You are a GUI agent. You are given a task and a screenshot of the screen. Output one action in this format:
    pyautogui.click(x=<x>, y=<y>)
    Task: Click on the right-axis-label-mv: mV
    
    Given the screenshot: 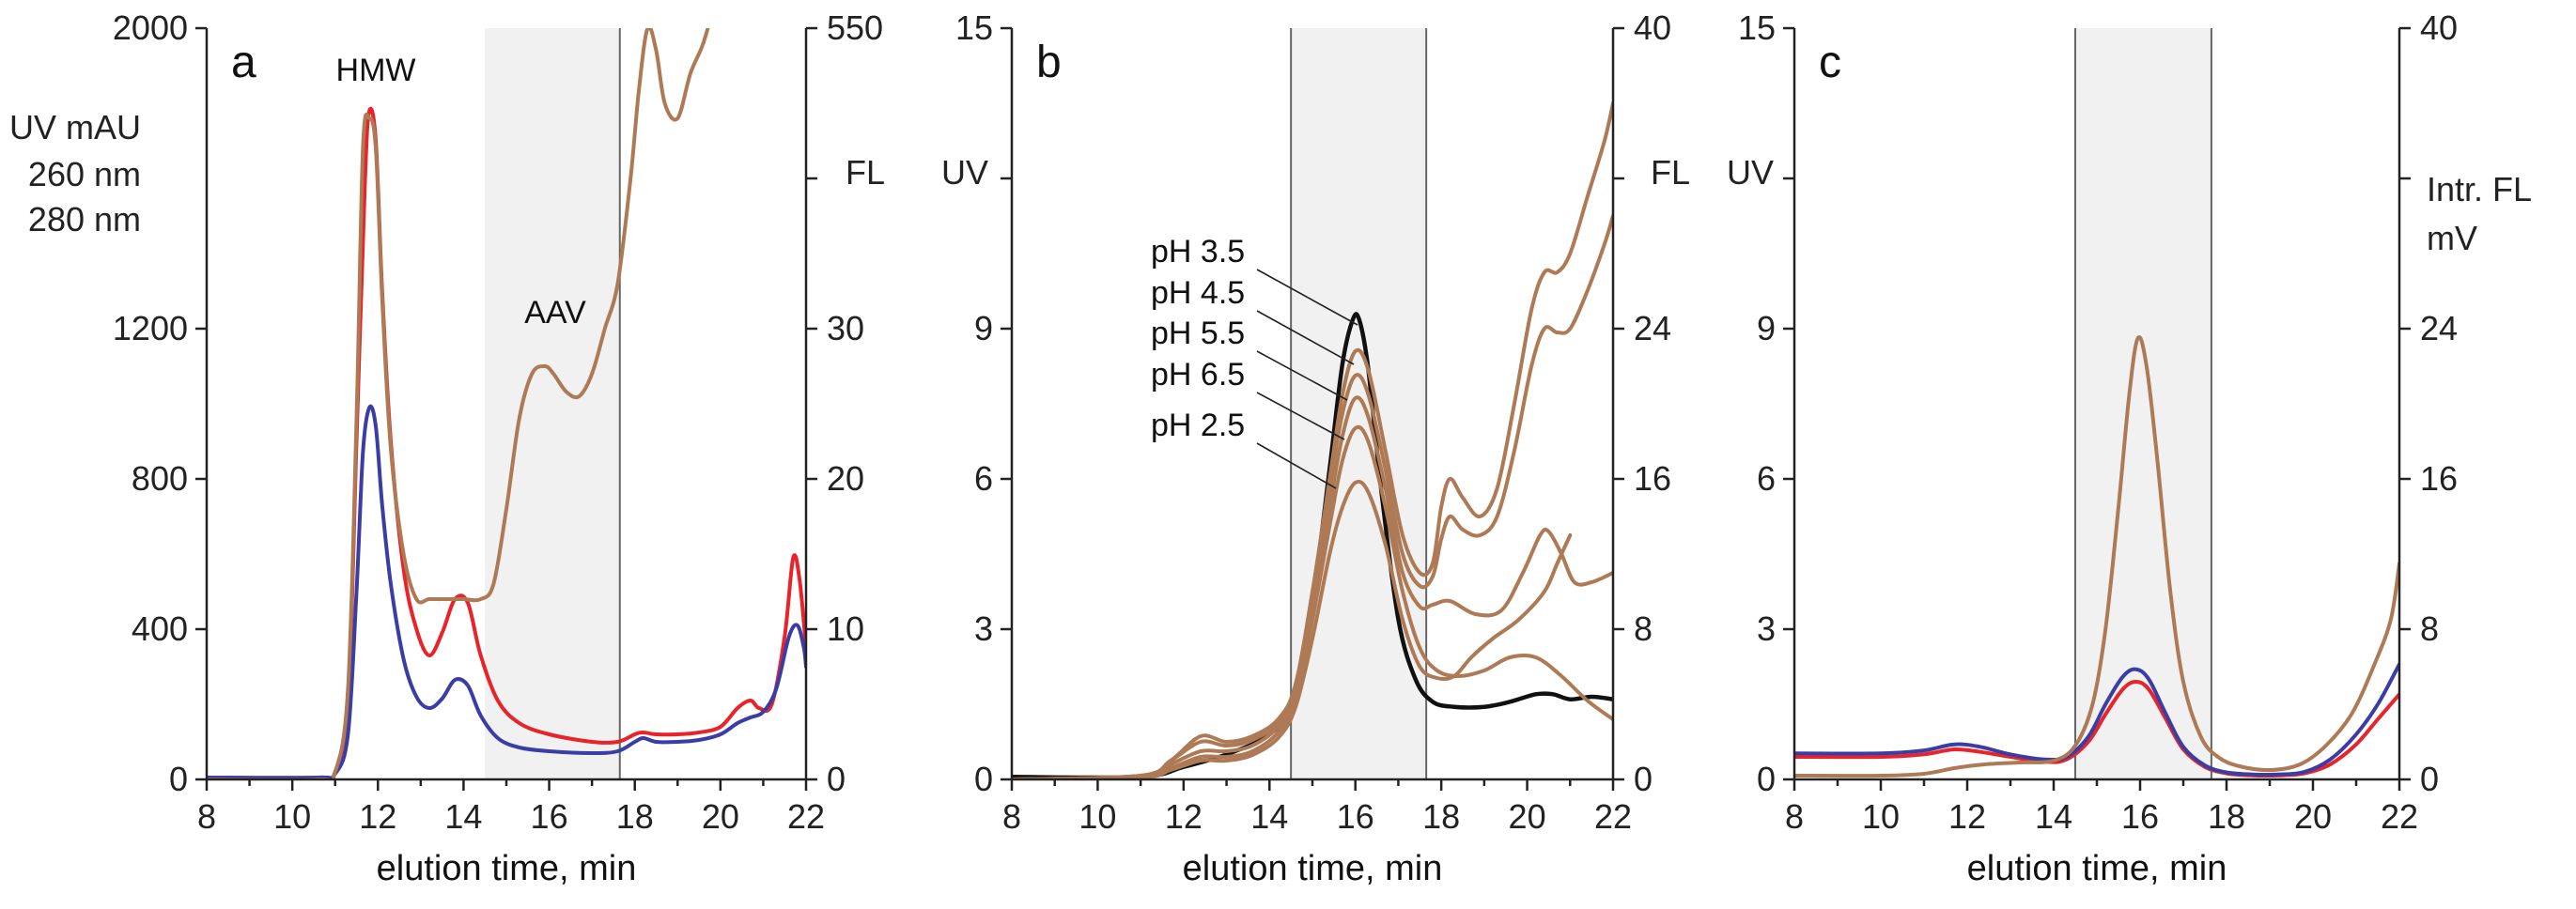 What is the action you would take?
    pyautogui.click(x=2452, y=238)
    